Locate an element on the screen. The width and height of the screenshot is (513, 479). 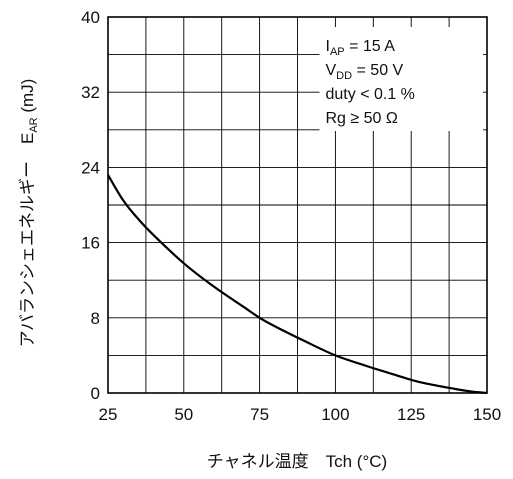
y-axis-title: アバランシェエネルギー EAR (mJ) is located at coordinates (29, 213).